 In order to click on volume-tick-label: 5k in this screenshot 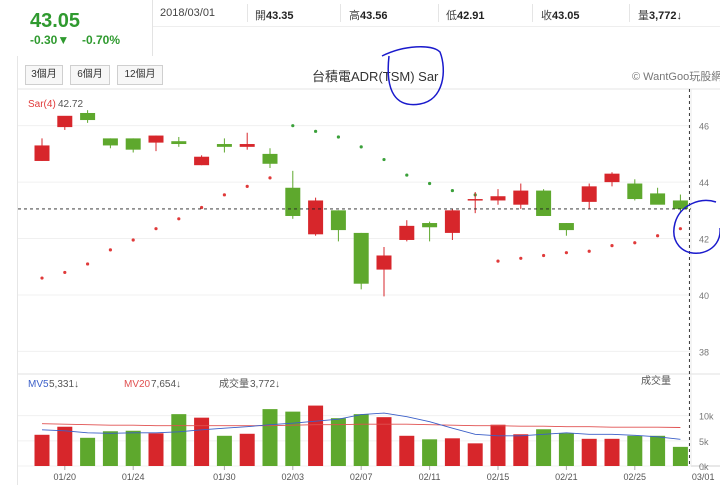, I will do `click(704, 442)`.